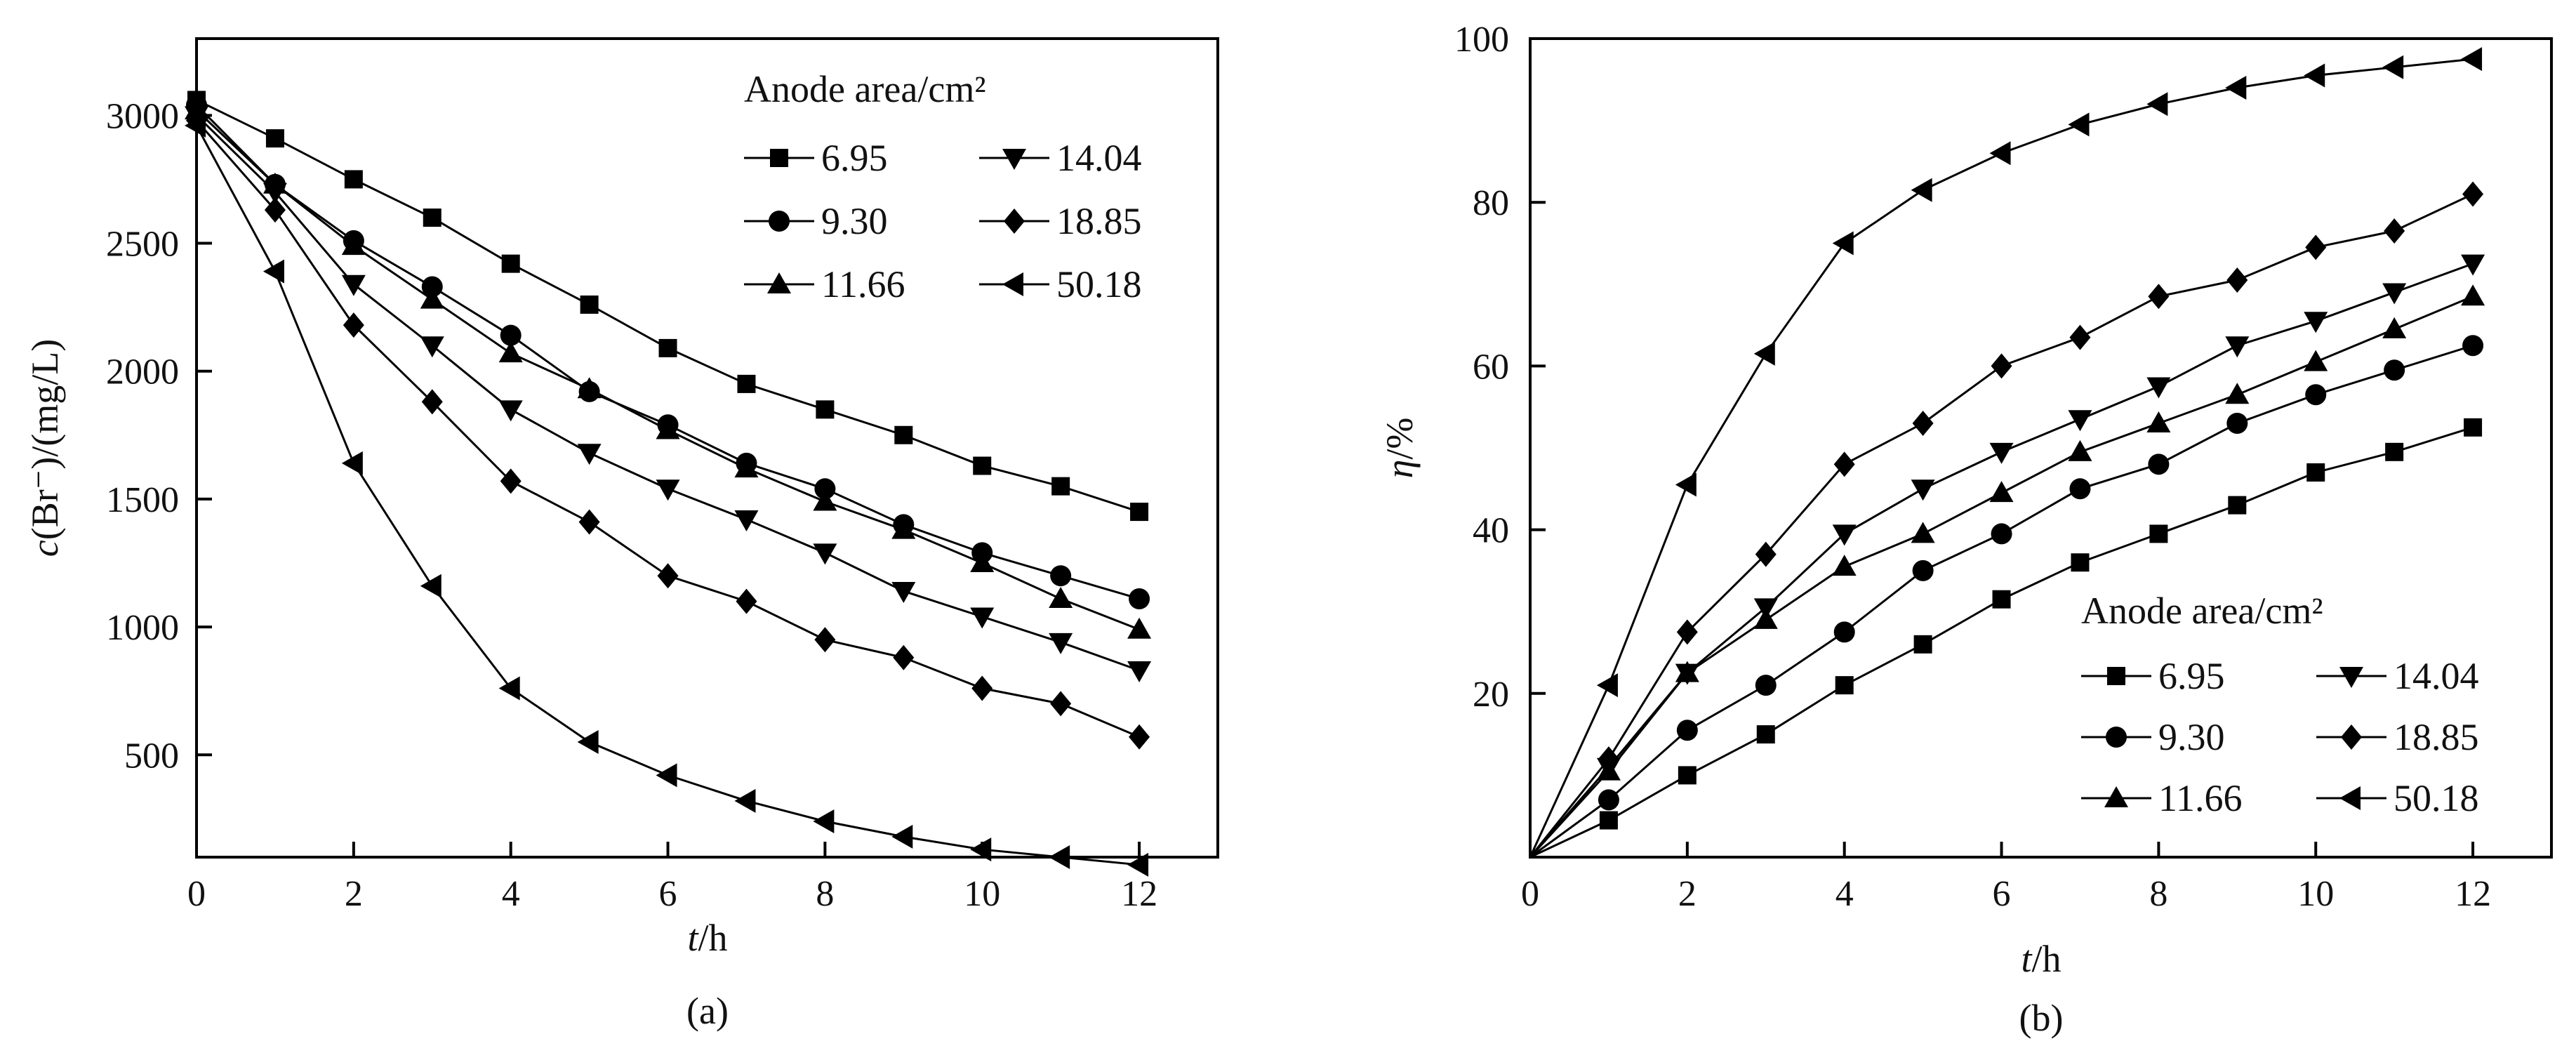  I want to click on y-axis-title-italic-a: c, so click(45, 548).